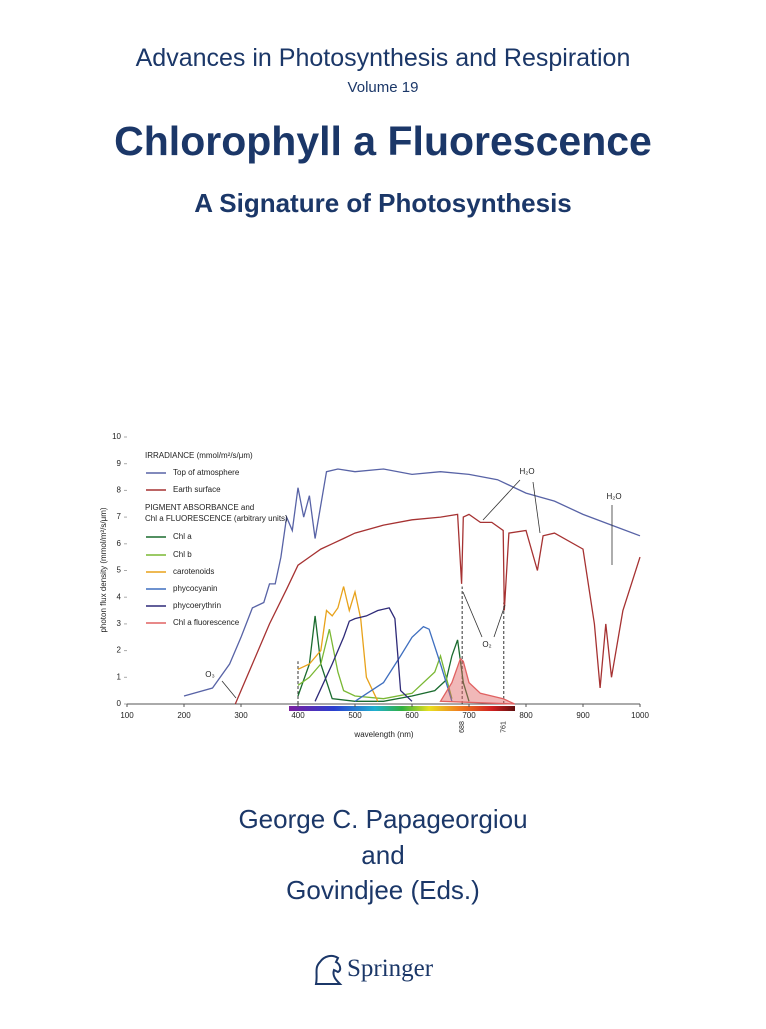 The image size is (766, 1029). I want to click on x-tick-label: 600, so click(412, 715).